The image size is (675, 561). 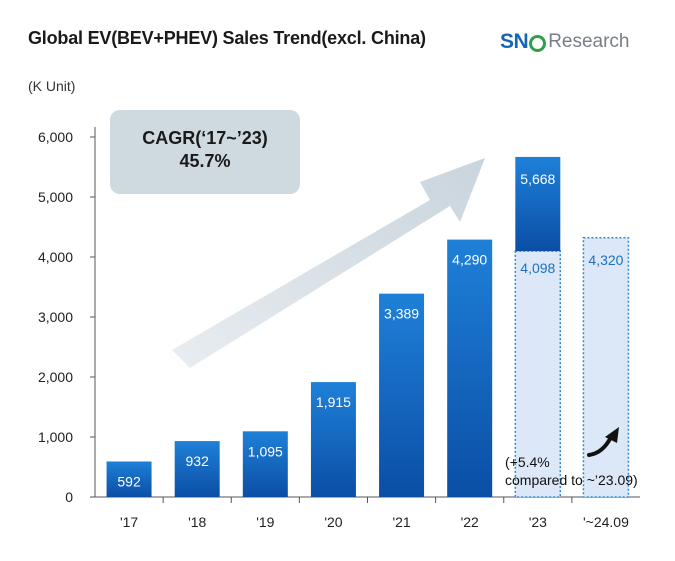 I want to click on comparison-note-line: compared to ~’23.09), so click(x=571, y=480).